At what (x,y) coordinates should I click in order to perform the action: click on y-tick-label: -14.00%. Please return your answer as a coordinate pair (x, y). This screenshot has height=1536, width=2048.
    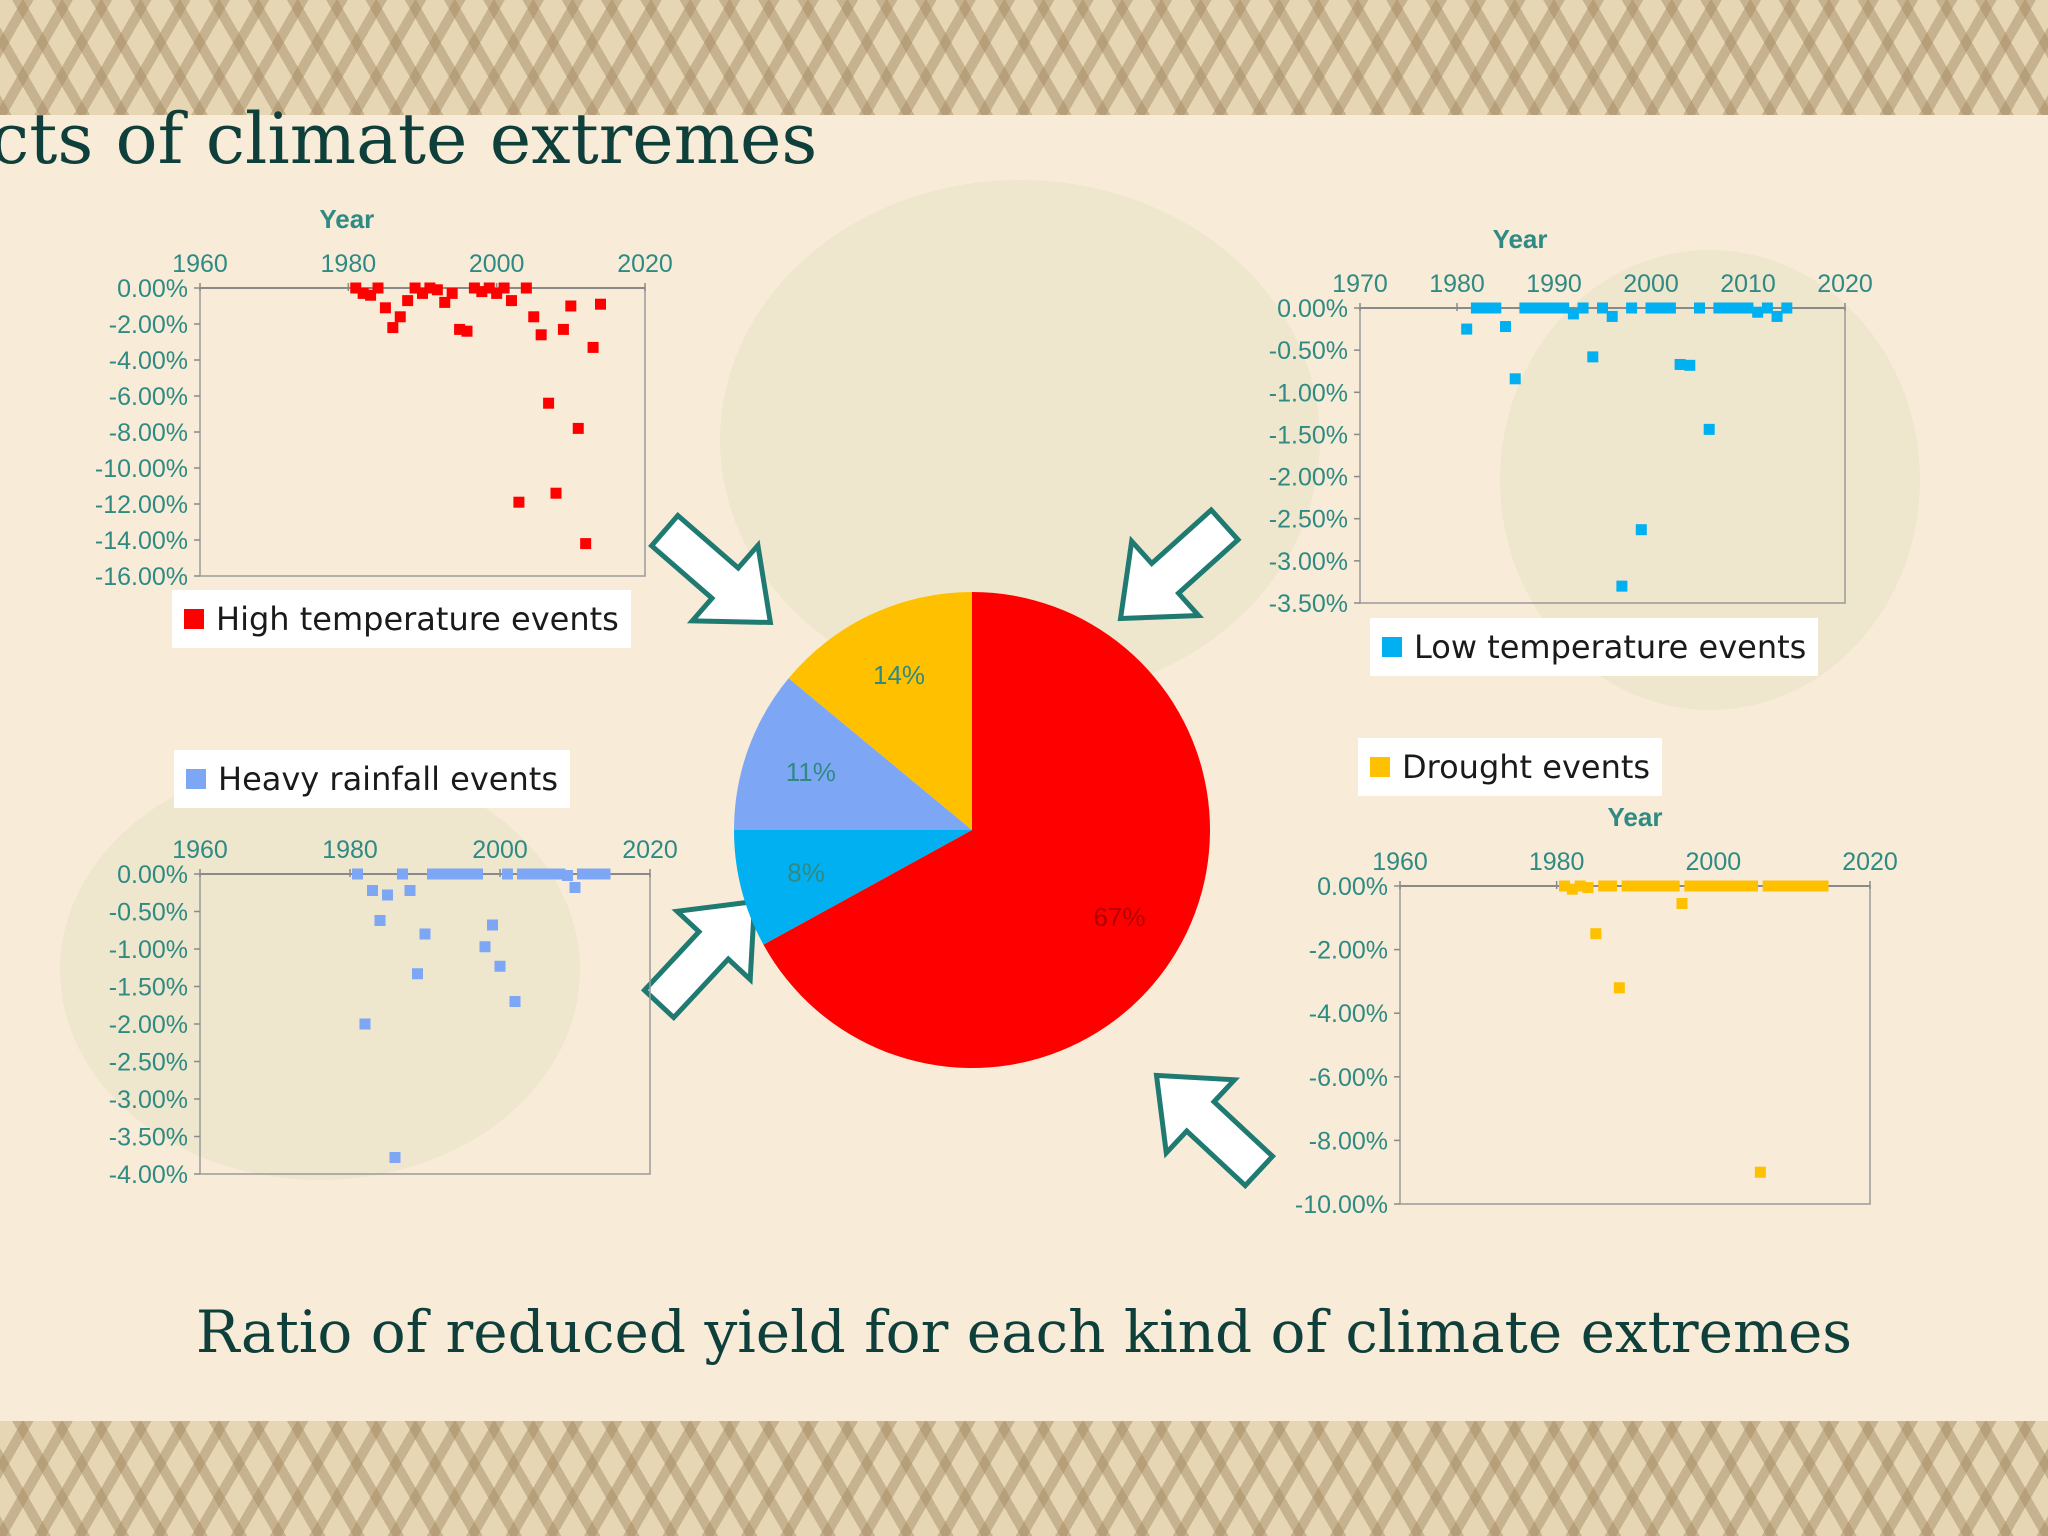
    Looking at the image, I should click on (141, 541).